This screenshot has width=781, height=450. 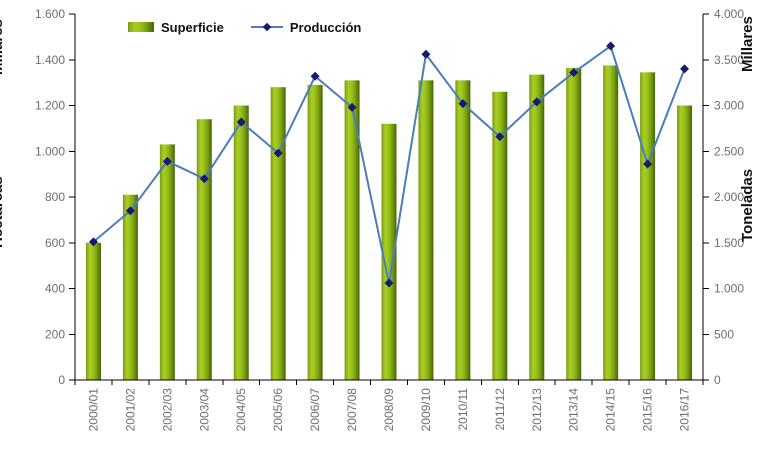 I want to click on right-tick-label: 1.000, so click(x=729, y=289).